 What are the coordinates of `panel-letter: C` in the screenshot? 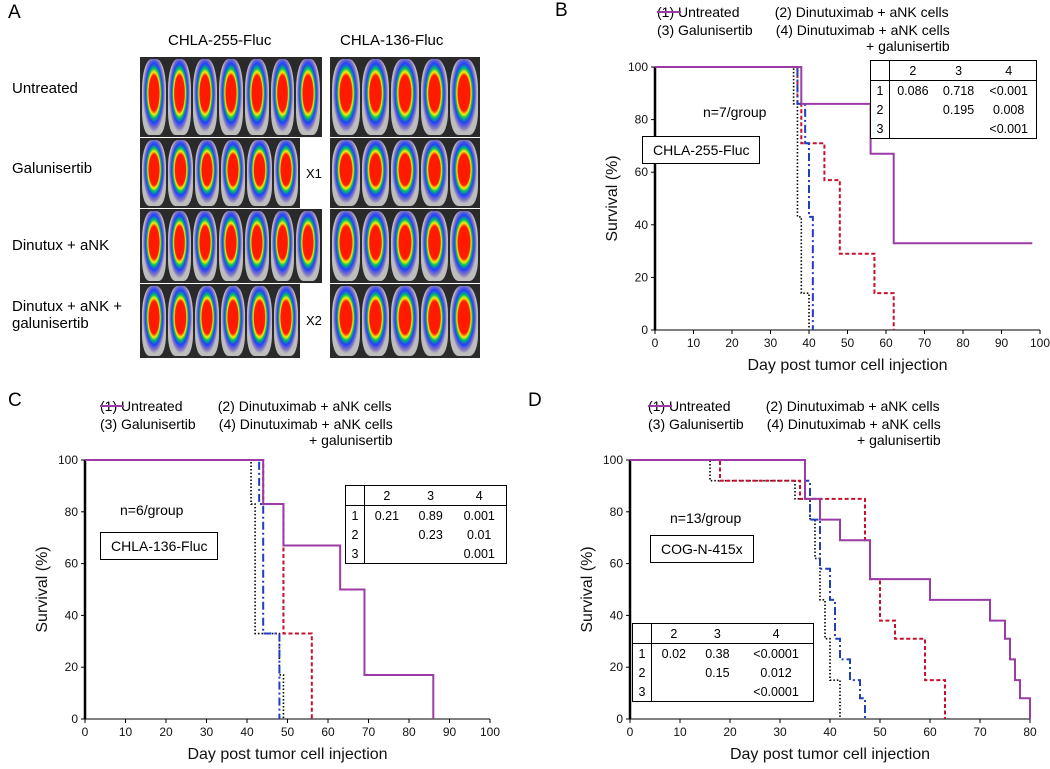 It's located at (15, 400).